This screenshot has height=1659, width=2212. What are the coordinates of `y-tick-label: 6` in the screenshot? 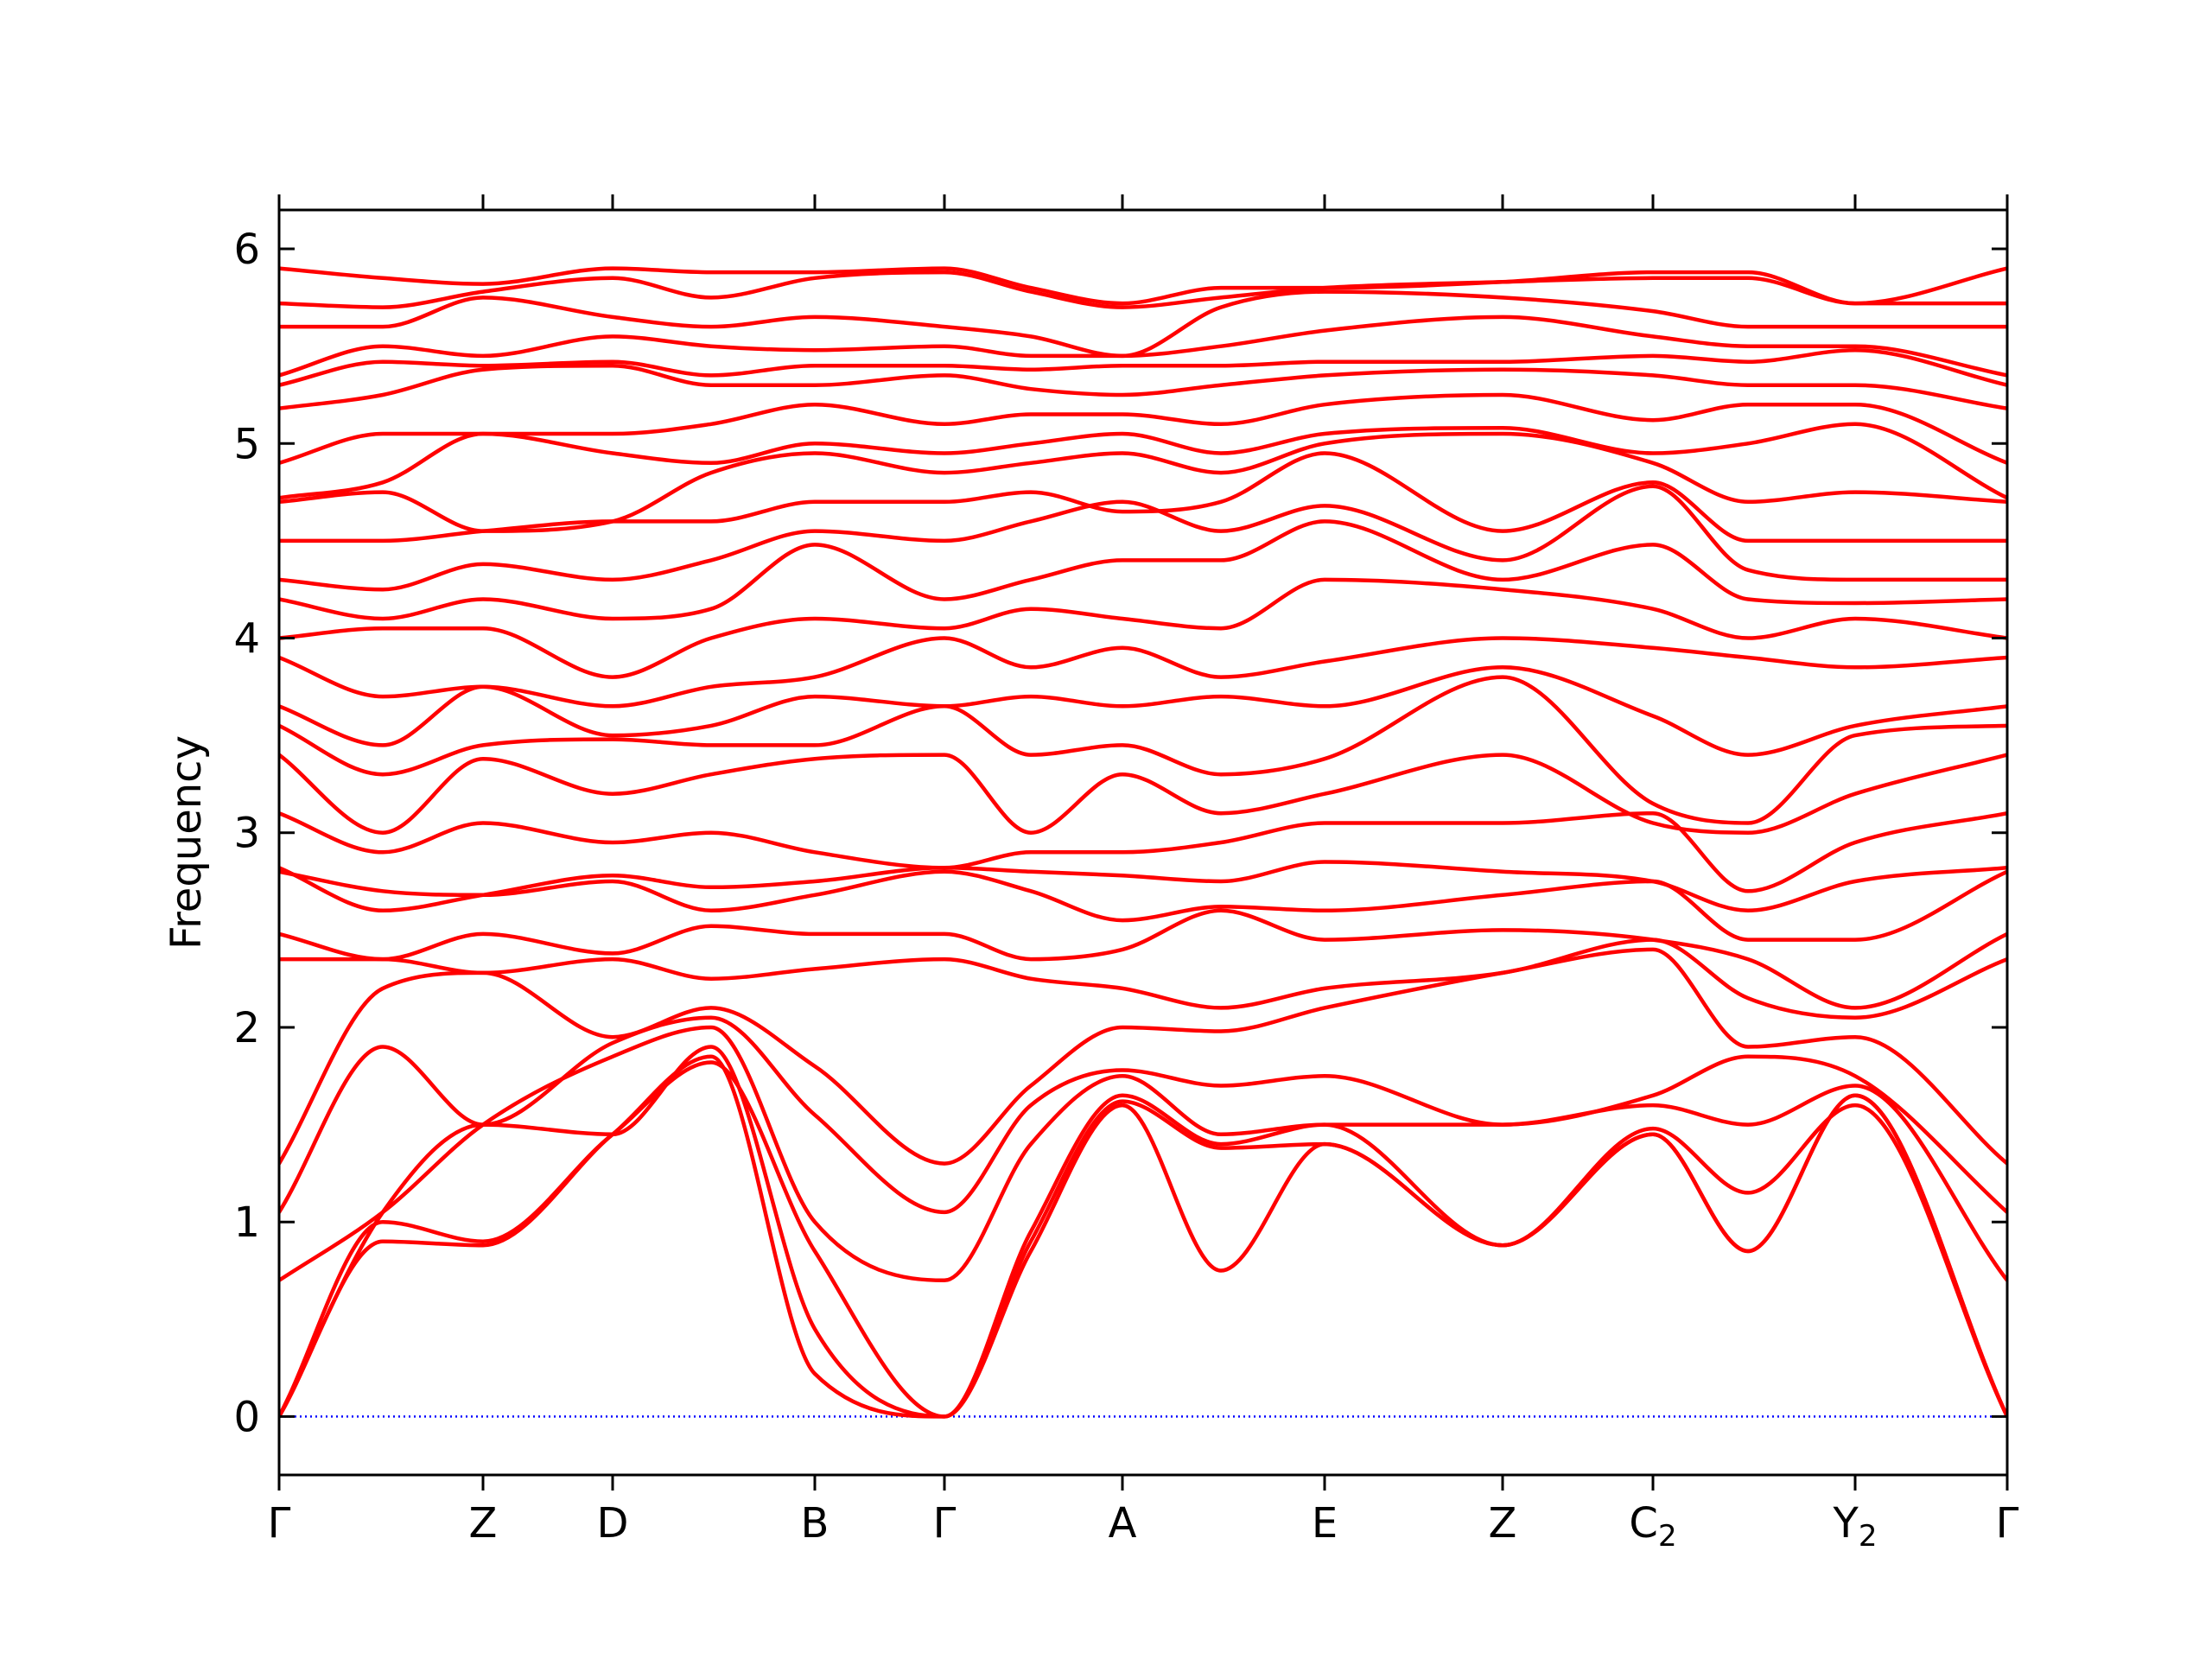 It's located at (246, 250).